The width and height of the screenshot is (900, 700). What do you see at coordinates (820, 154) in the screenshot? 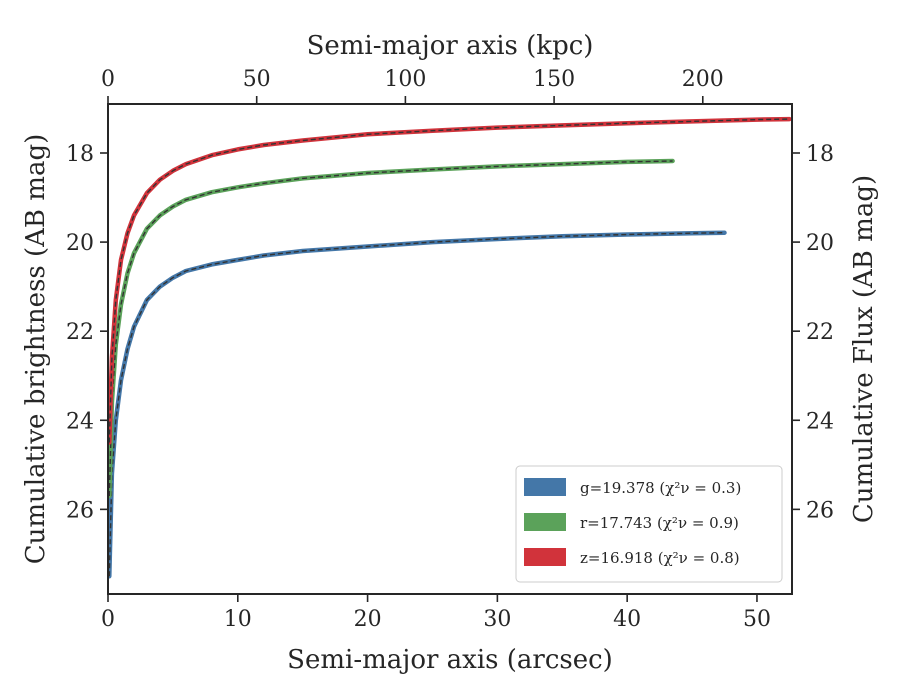
I see `y2-tick-label: 18` at bounding box center [820, 154].